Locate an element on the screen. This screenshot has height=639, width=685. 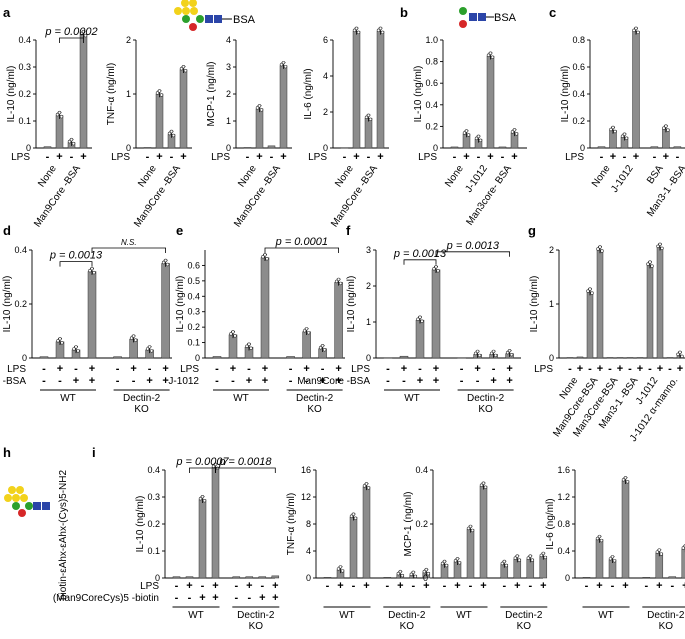
significance-label: p = 0.0013 is located at coordinates (420, 254).